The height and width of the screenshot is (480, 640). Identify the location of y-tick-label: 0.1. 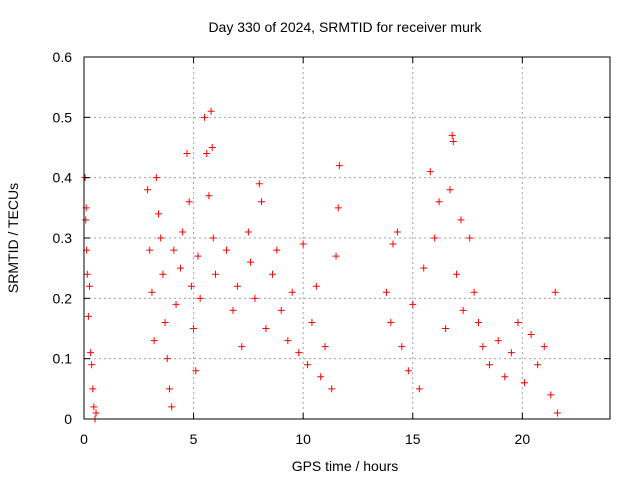
(63, 359).